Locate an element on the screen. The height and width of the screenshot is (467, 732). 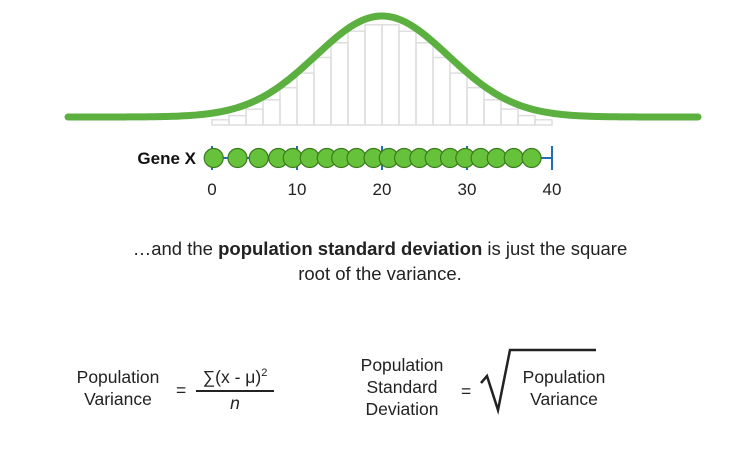
axis-tick-label: 20 is located at coordinates (382, 189).